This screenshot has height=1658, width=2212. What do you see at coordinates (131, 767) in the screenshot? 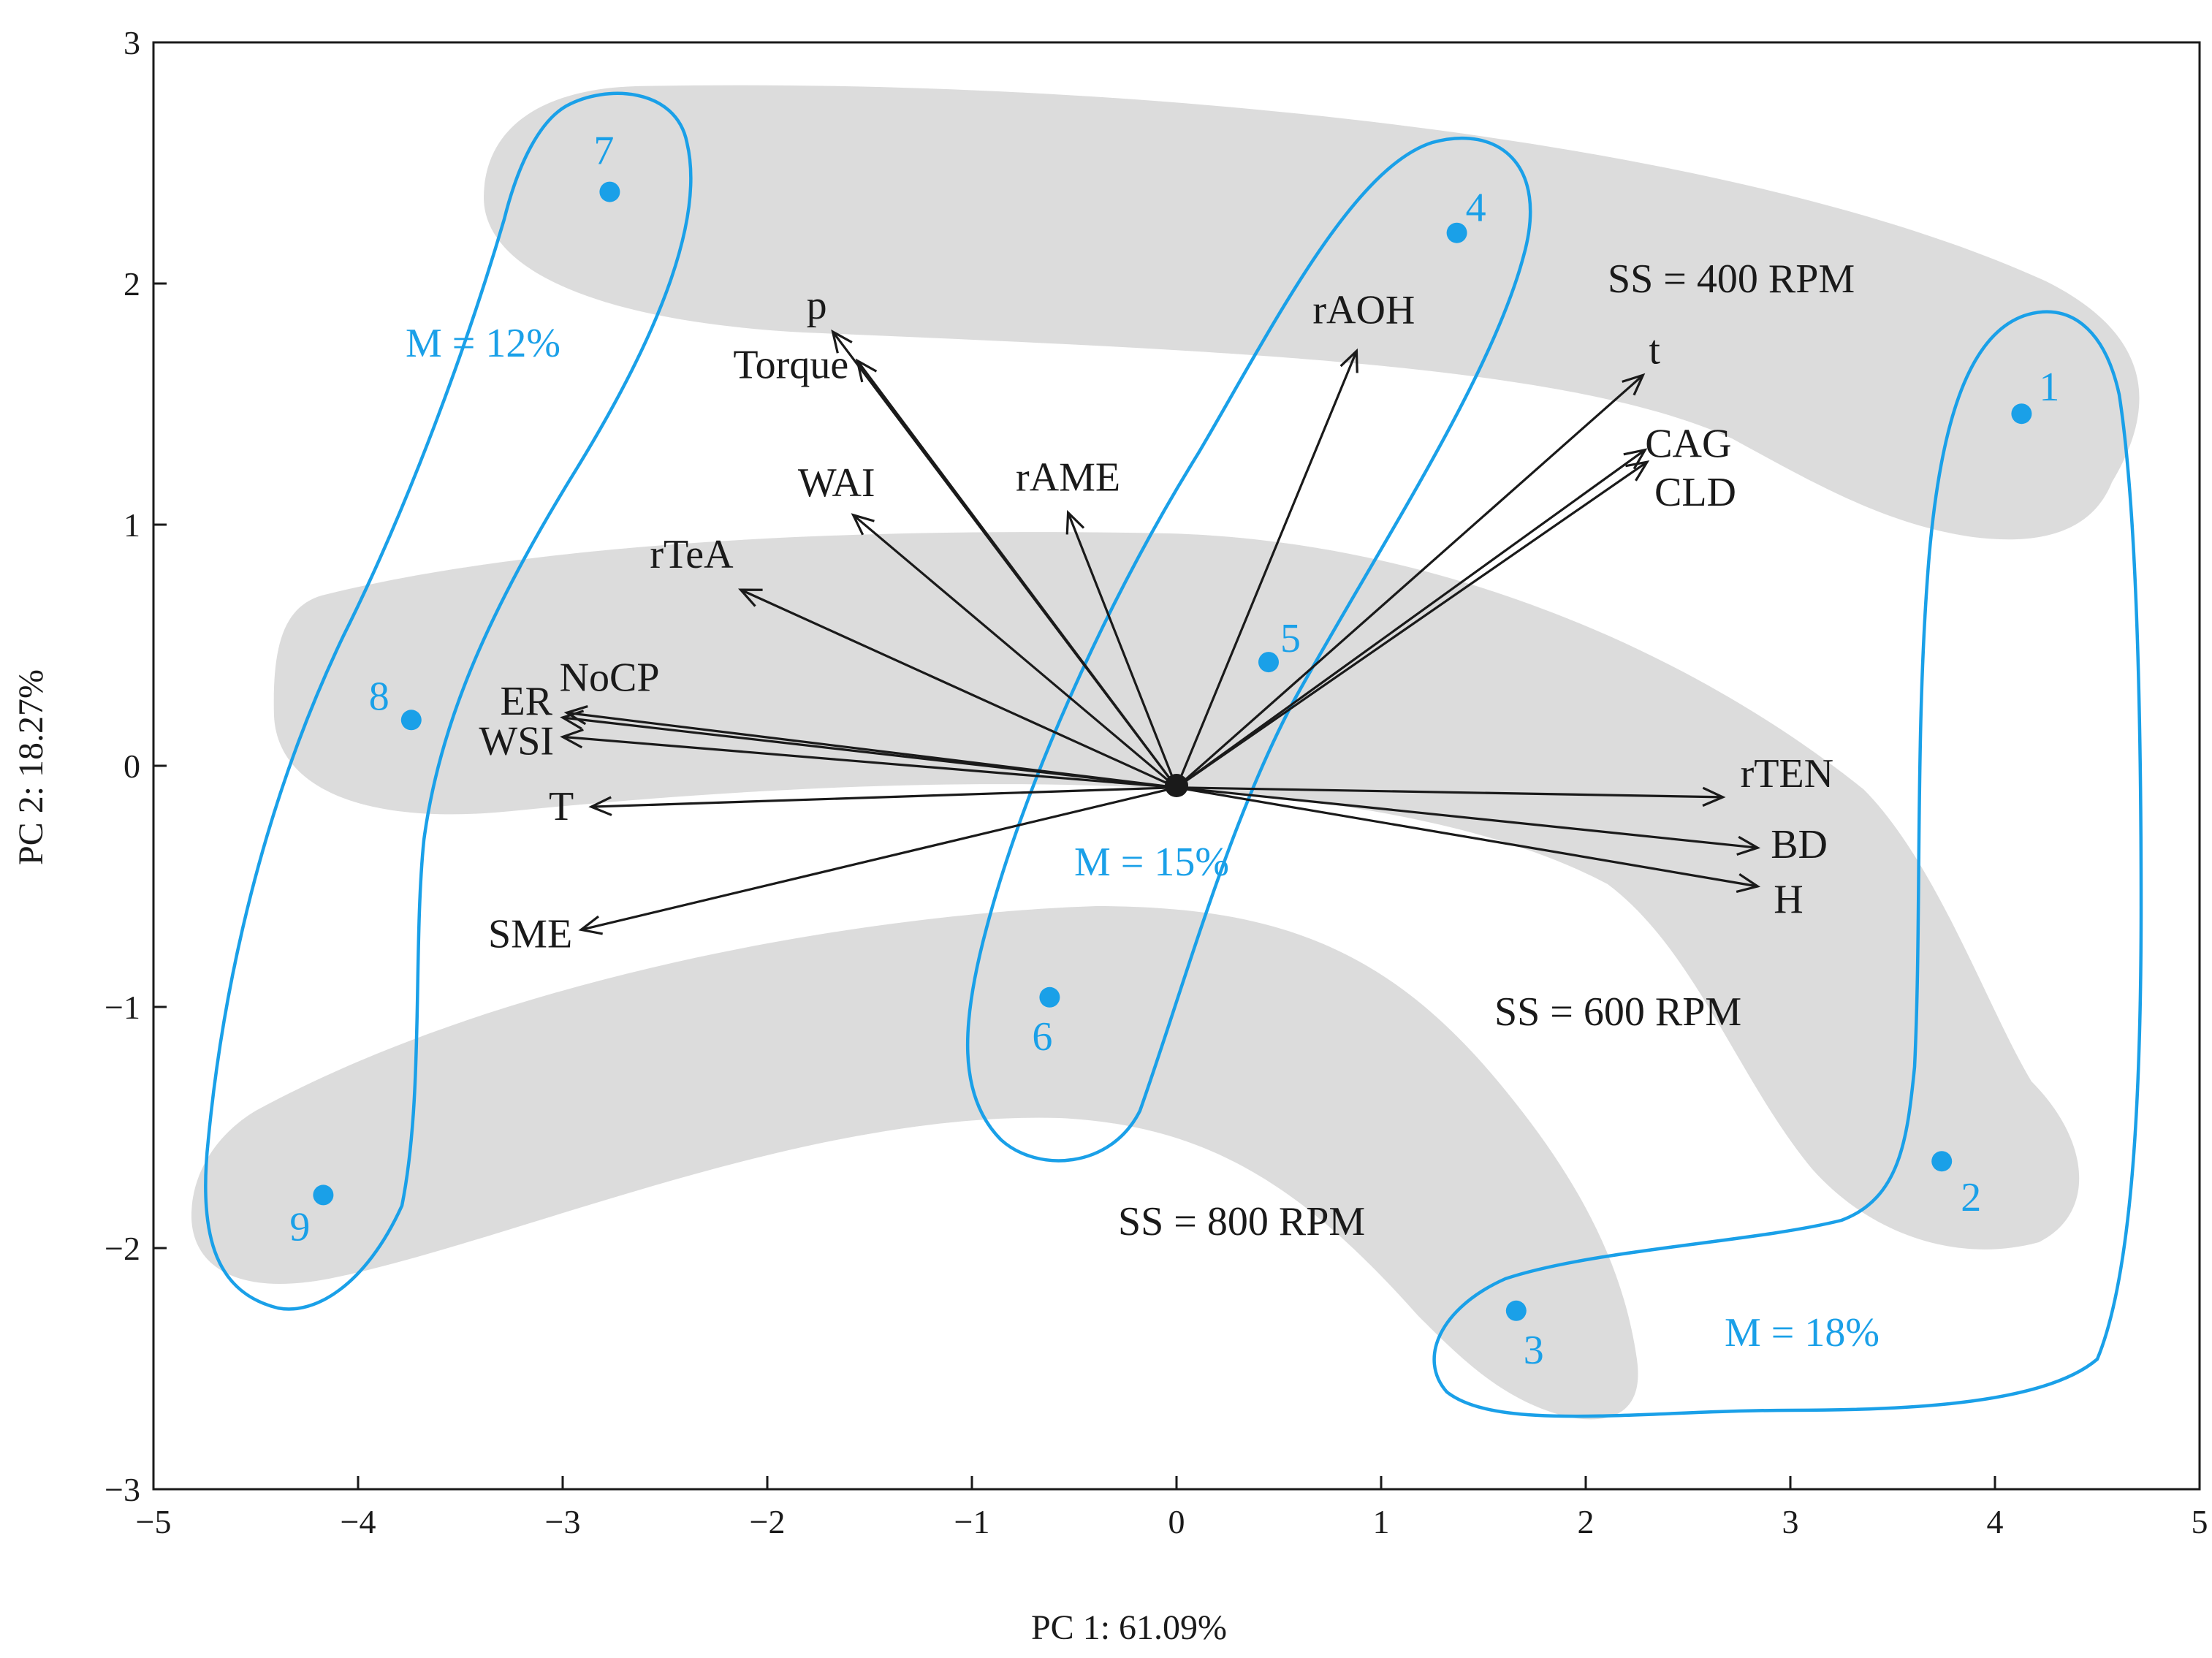
I see `y-tick-label: 0` at bounding box center [131, 767].